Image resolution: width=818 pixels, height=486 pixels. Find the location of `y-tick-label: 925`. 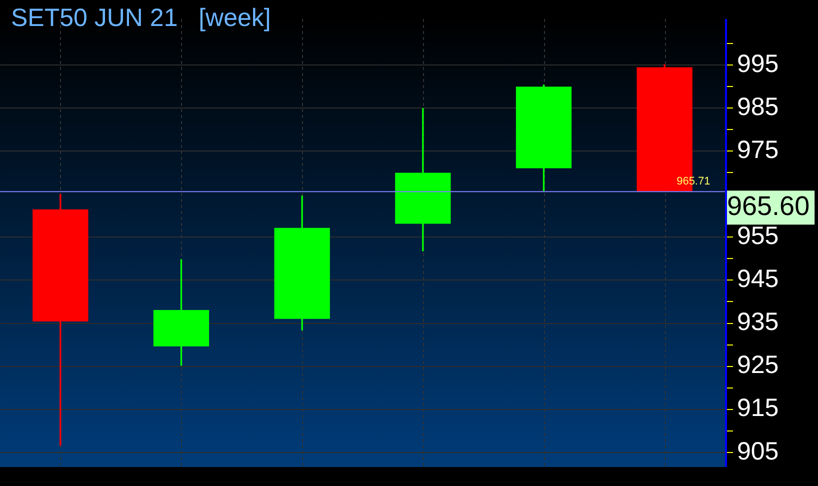

y-tick-label: 925 is located at coordinates (758, 365).